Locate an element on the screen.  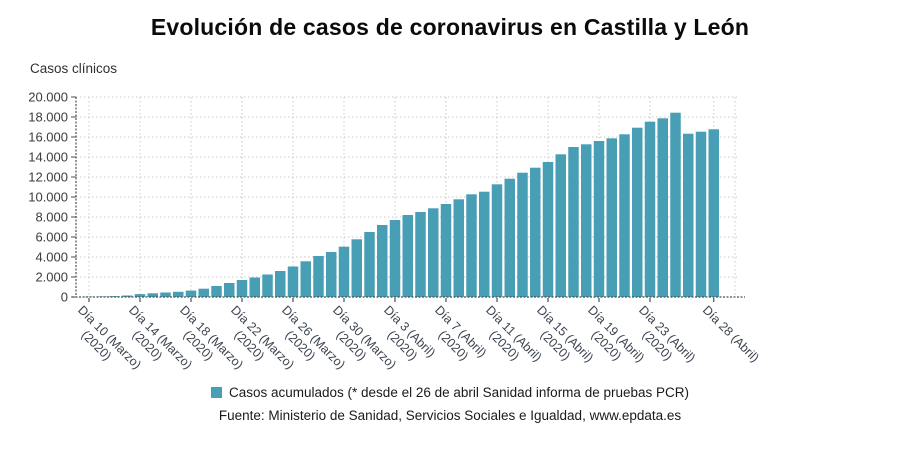
bar: Día 21 (Abril): 16270 is located at coordinates (624, 215).